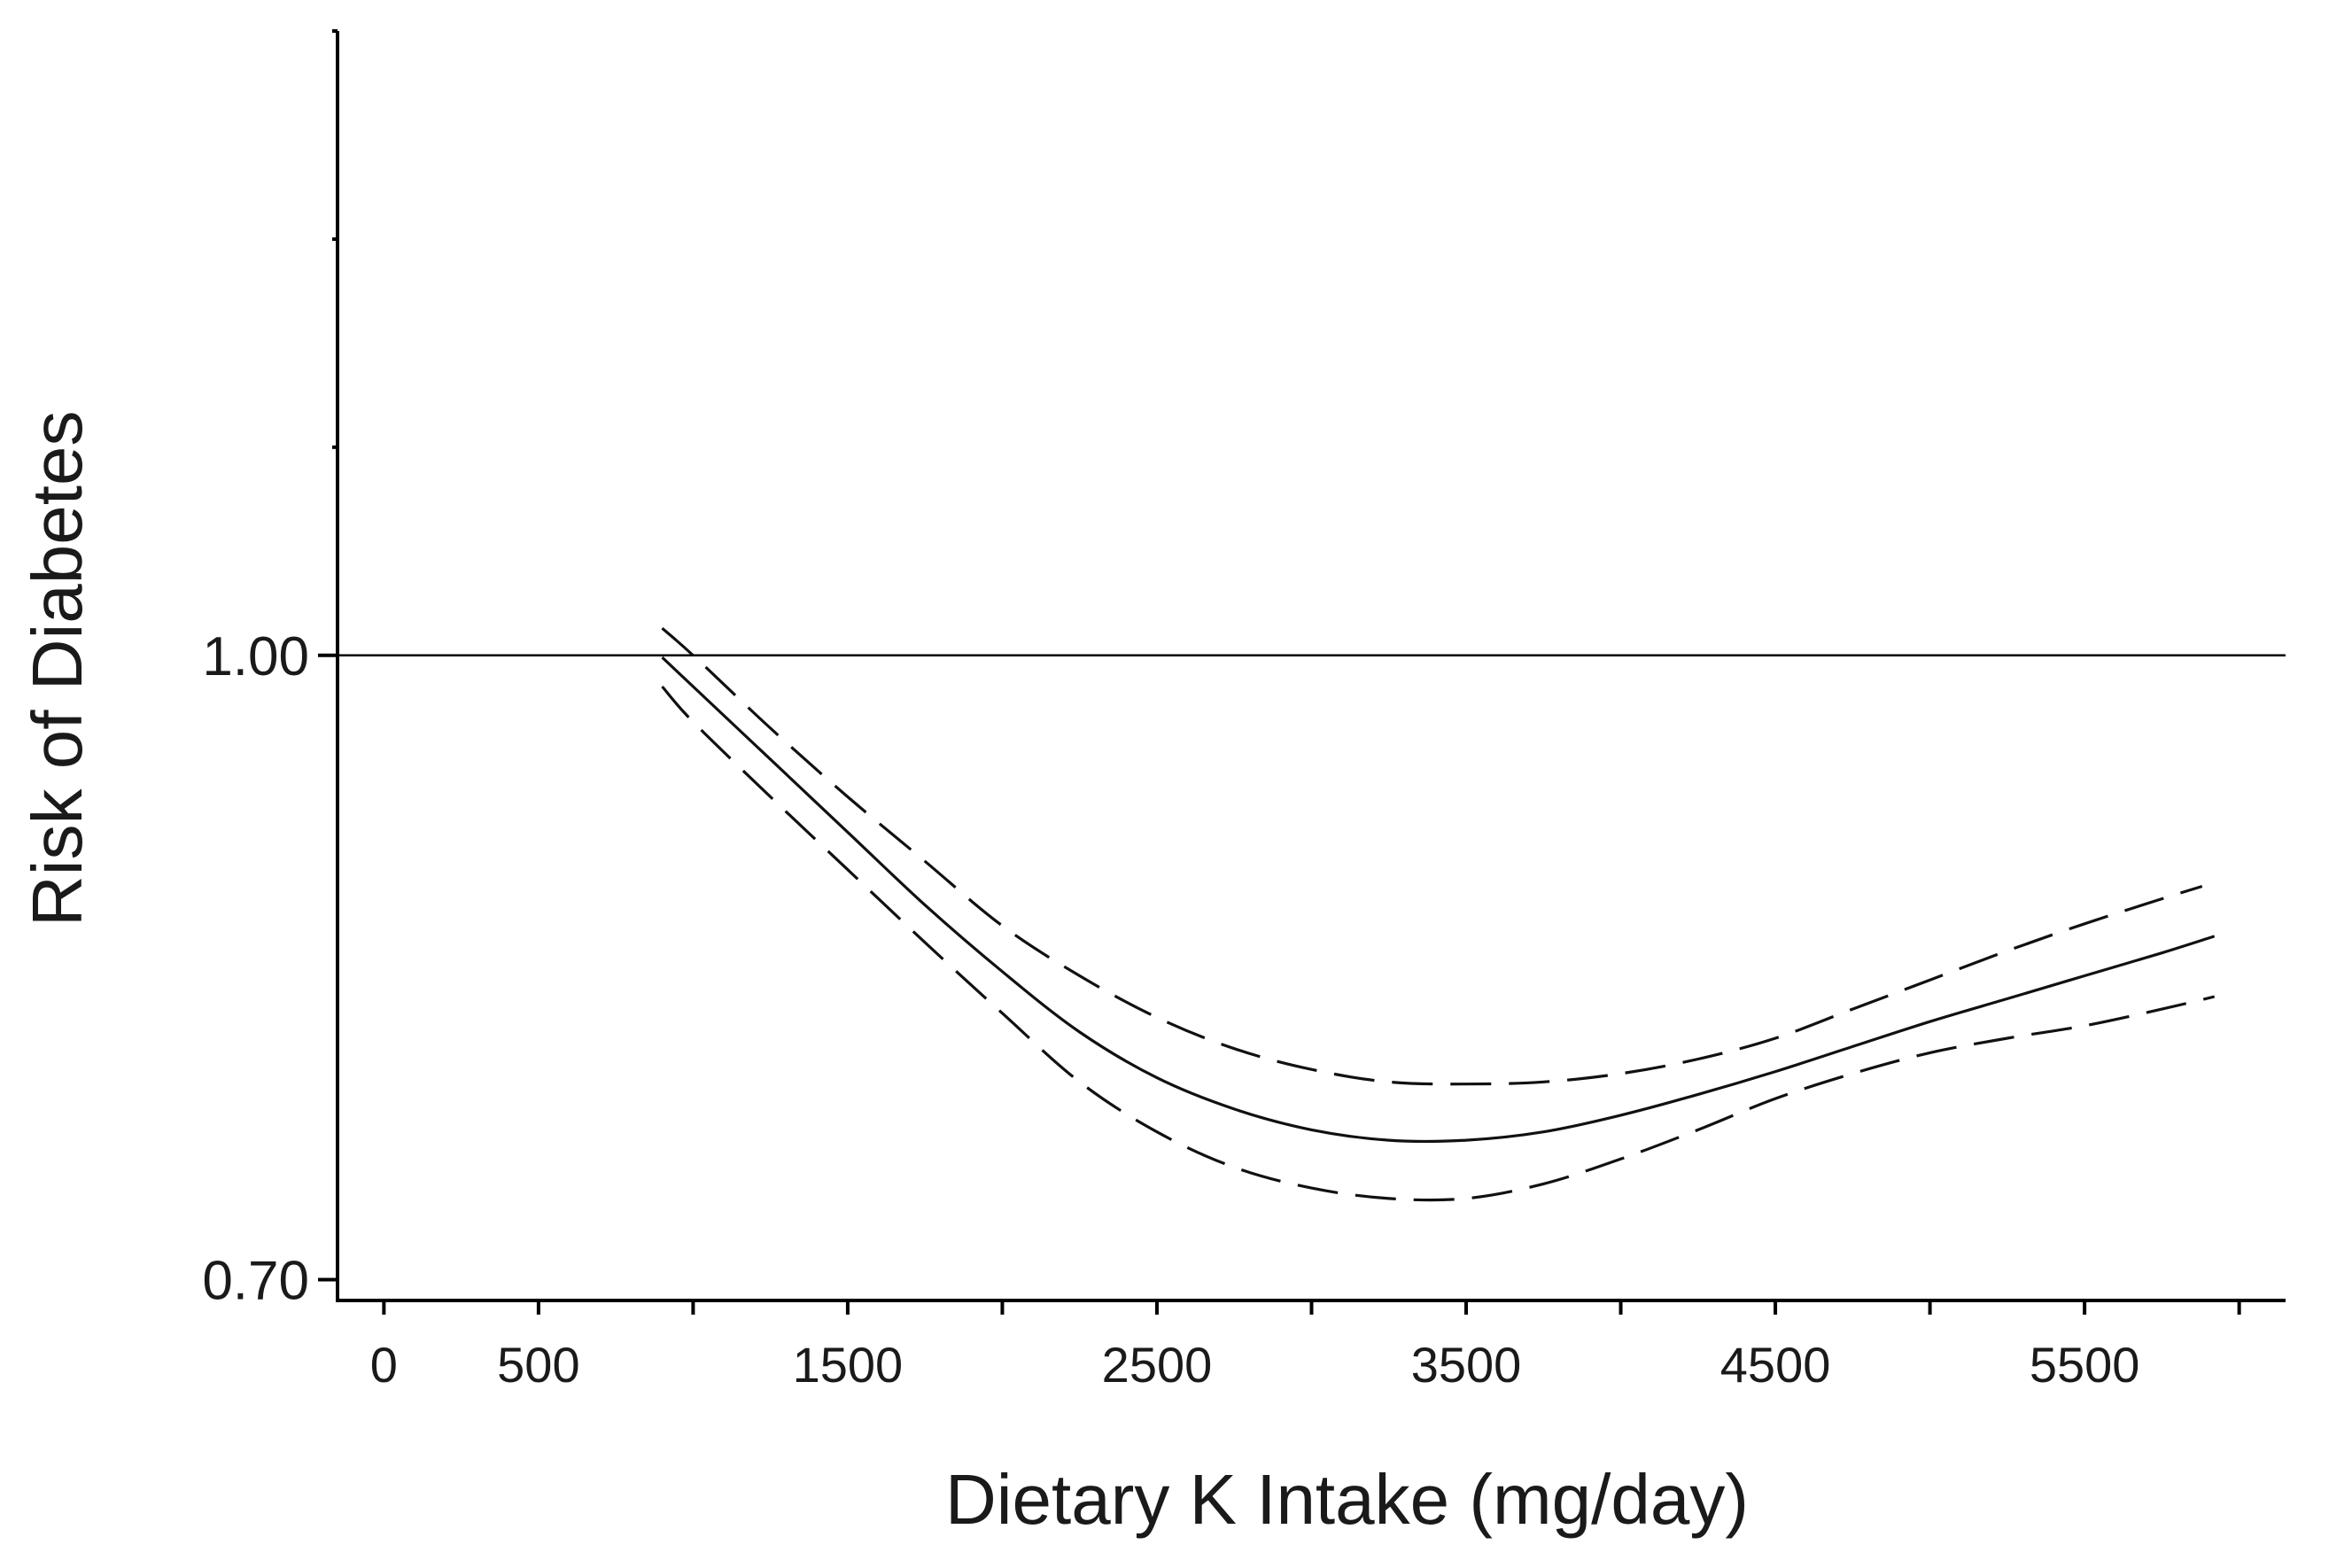 The width and height of the screenshot is (2352, 1568). Describe the element at coordinates (848, 1365) in the screenshot. I see `x-tick-label: 1500` at that location.